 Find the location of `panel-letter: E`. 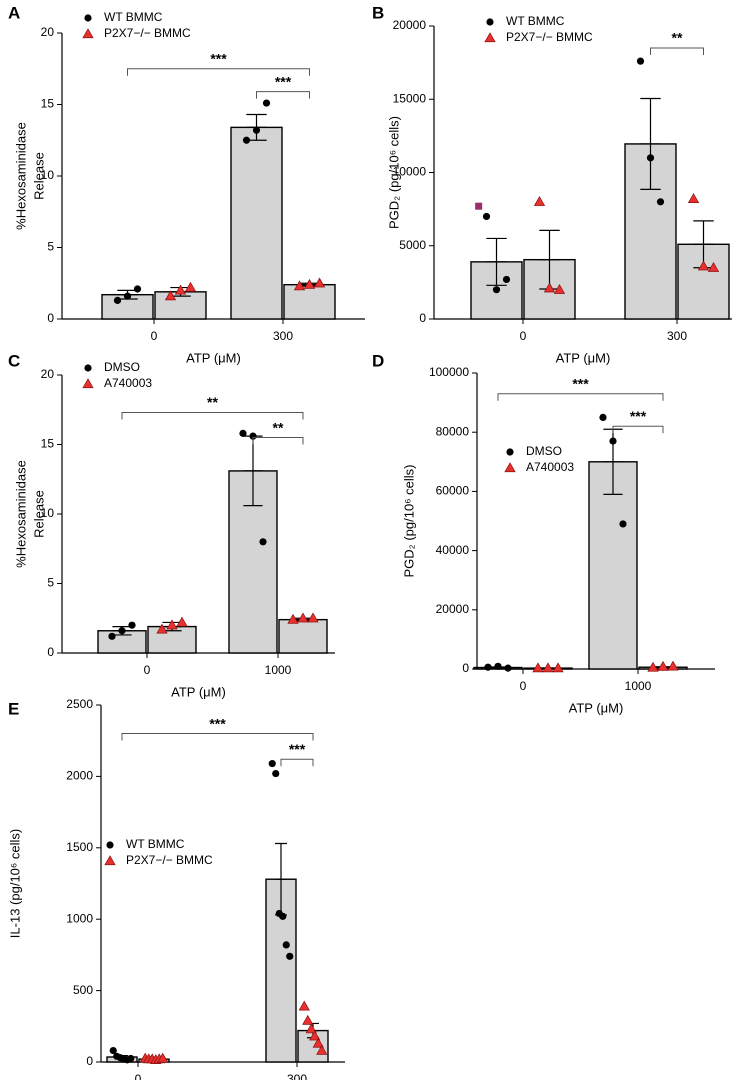

panel-letter: E is located at coordinates (13, 708).